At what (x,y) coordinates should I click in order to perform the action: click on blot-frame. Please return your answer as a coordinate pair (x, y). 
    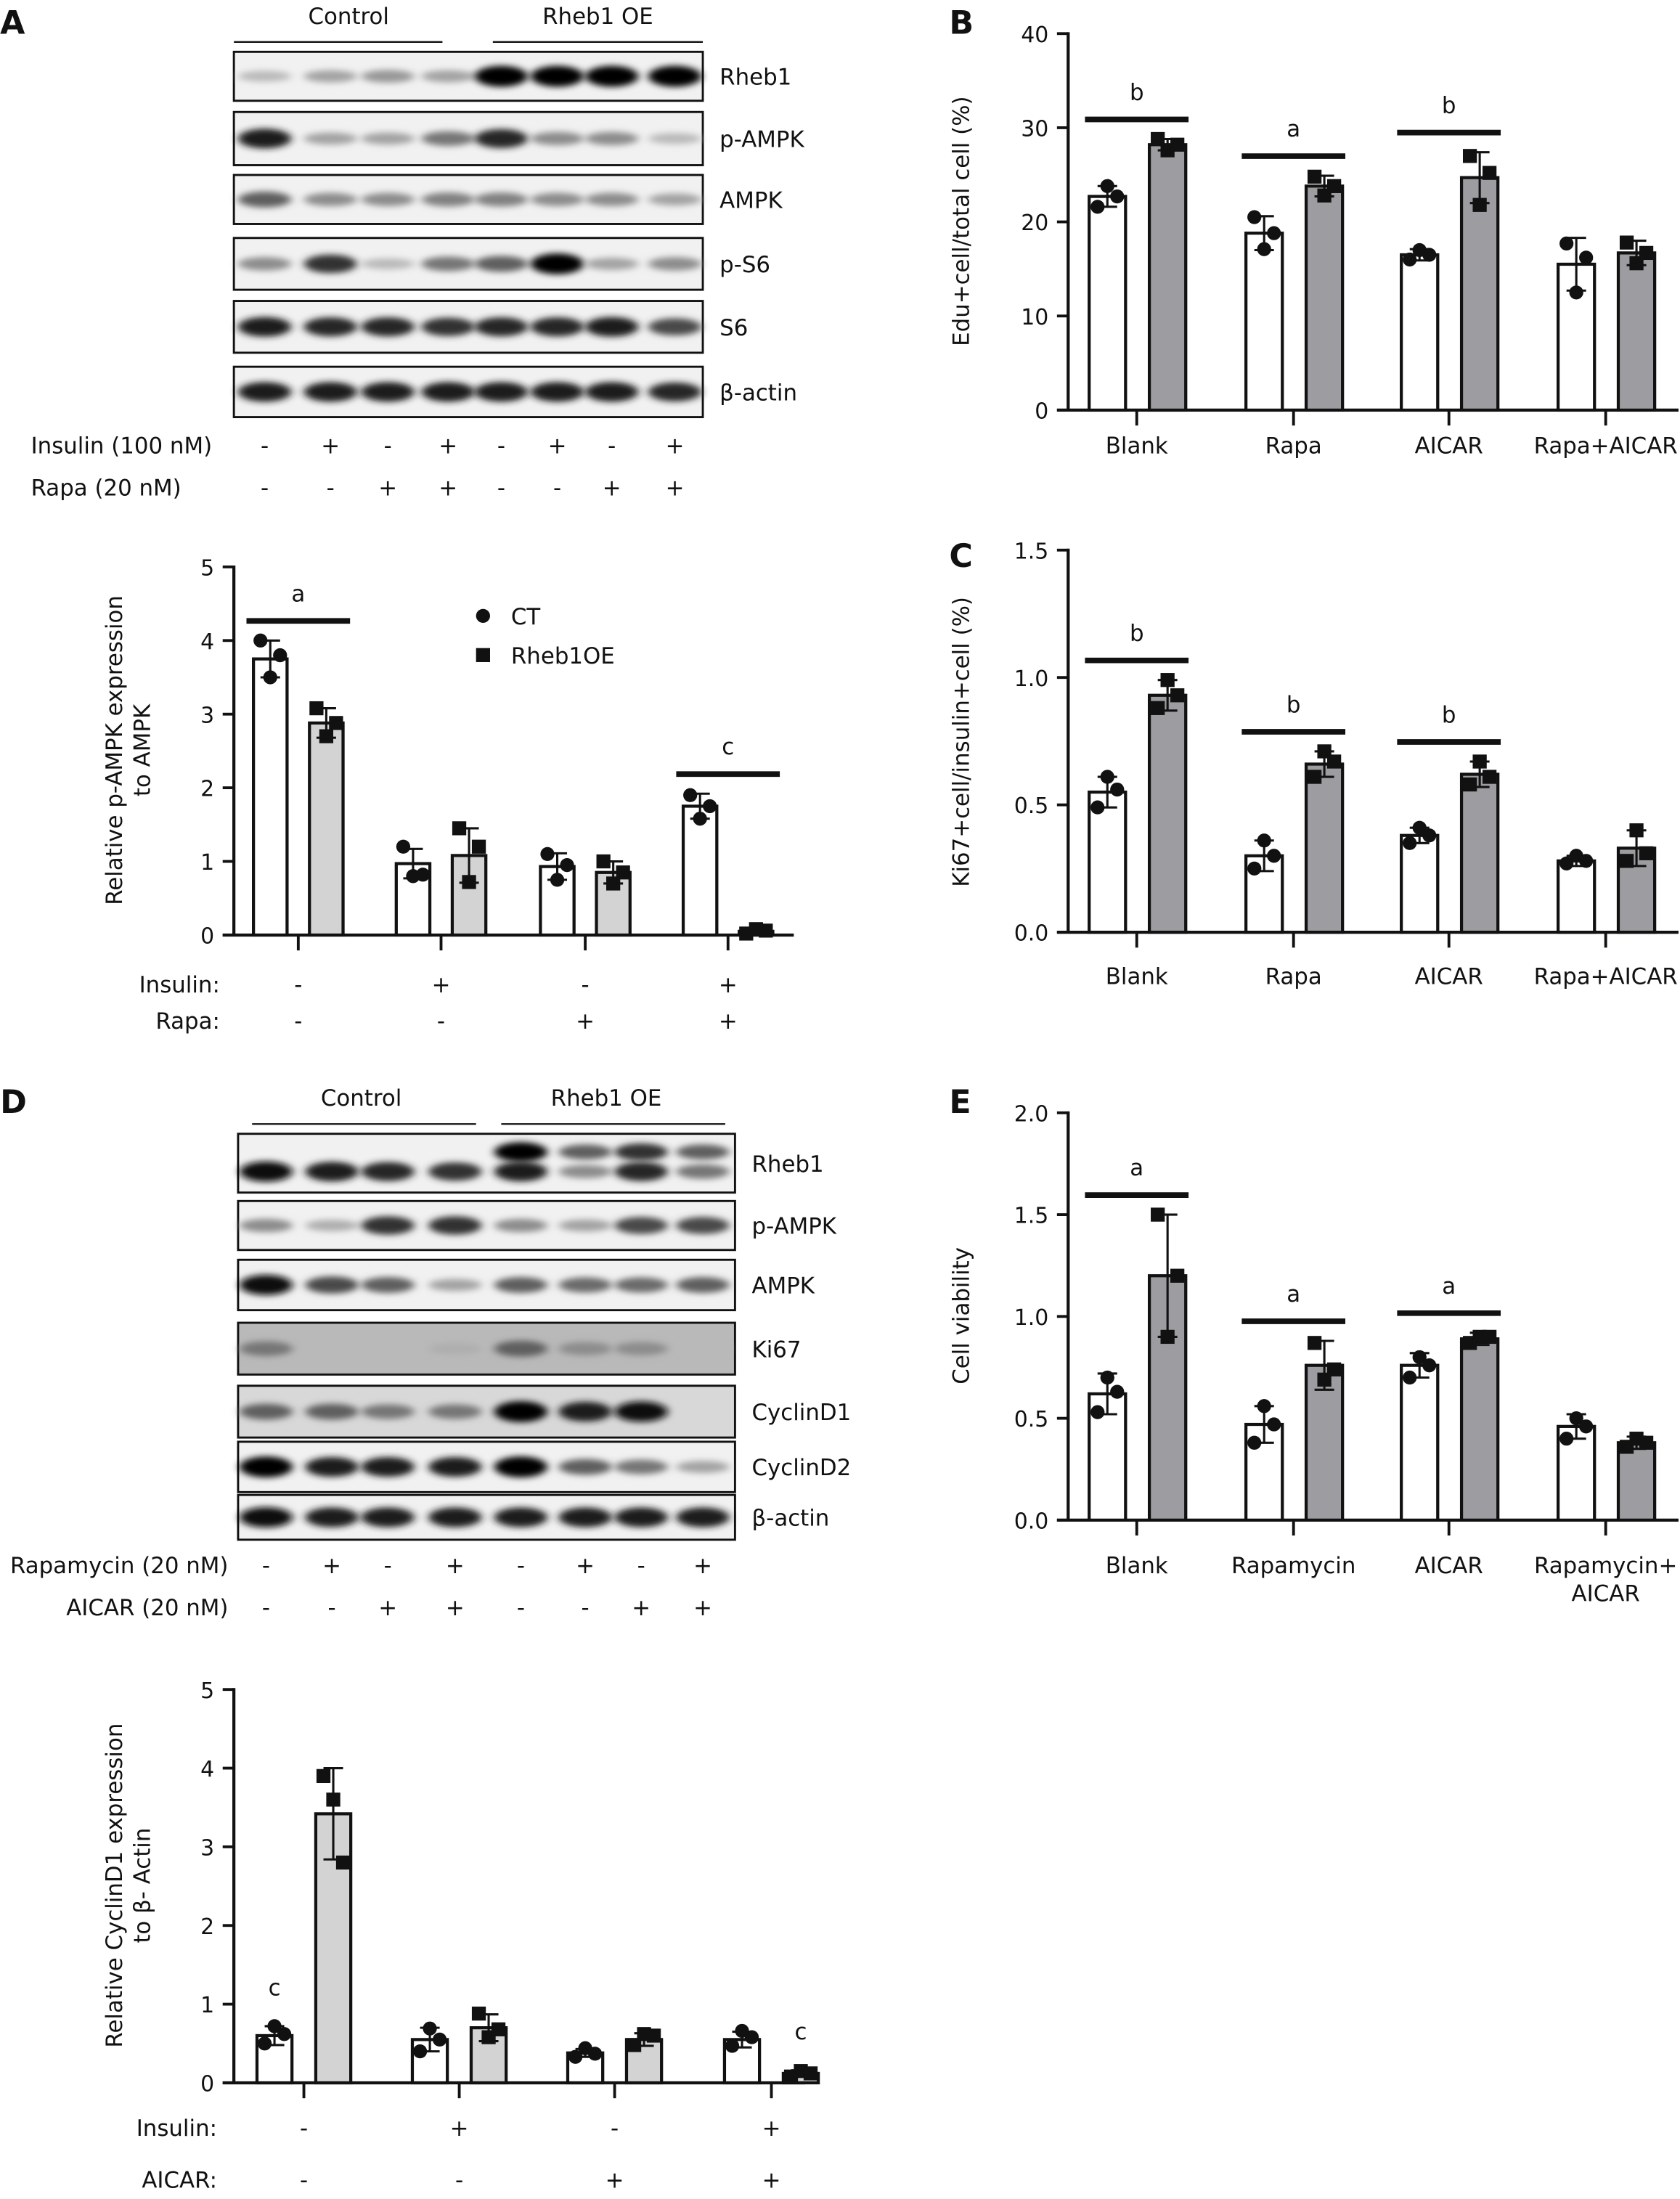
    Looking at the image, I should click on (486, 1163).